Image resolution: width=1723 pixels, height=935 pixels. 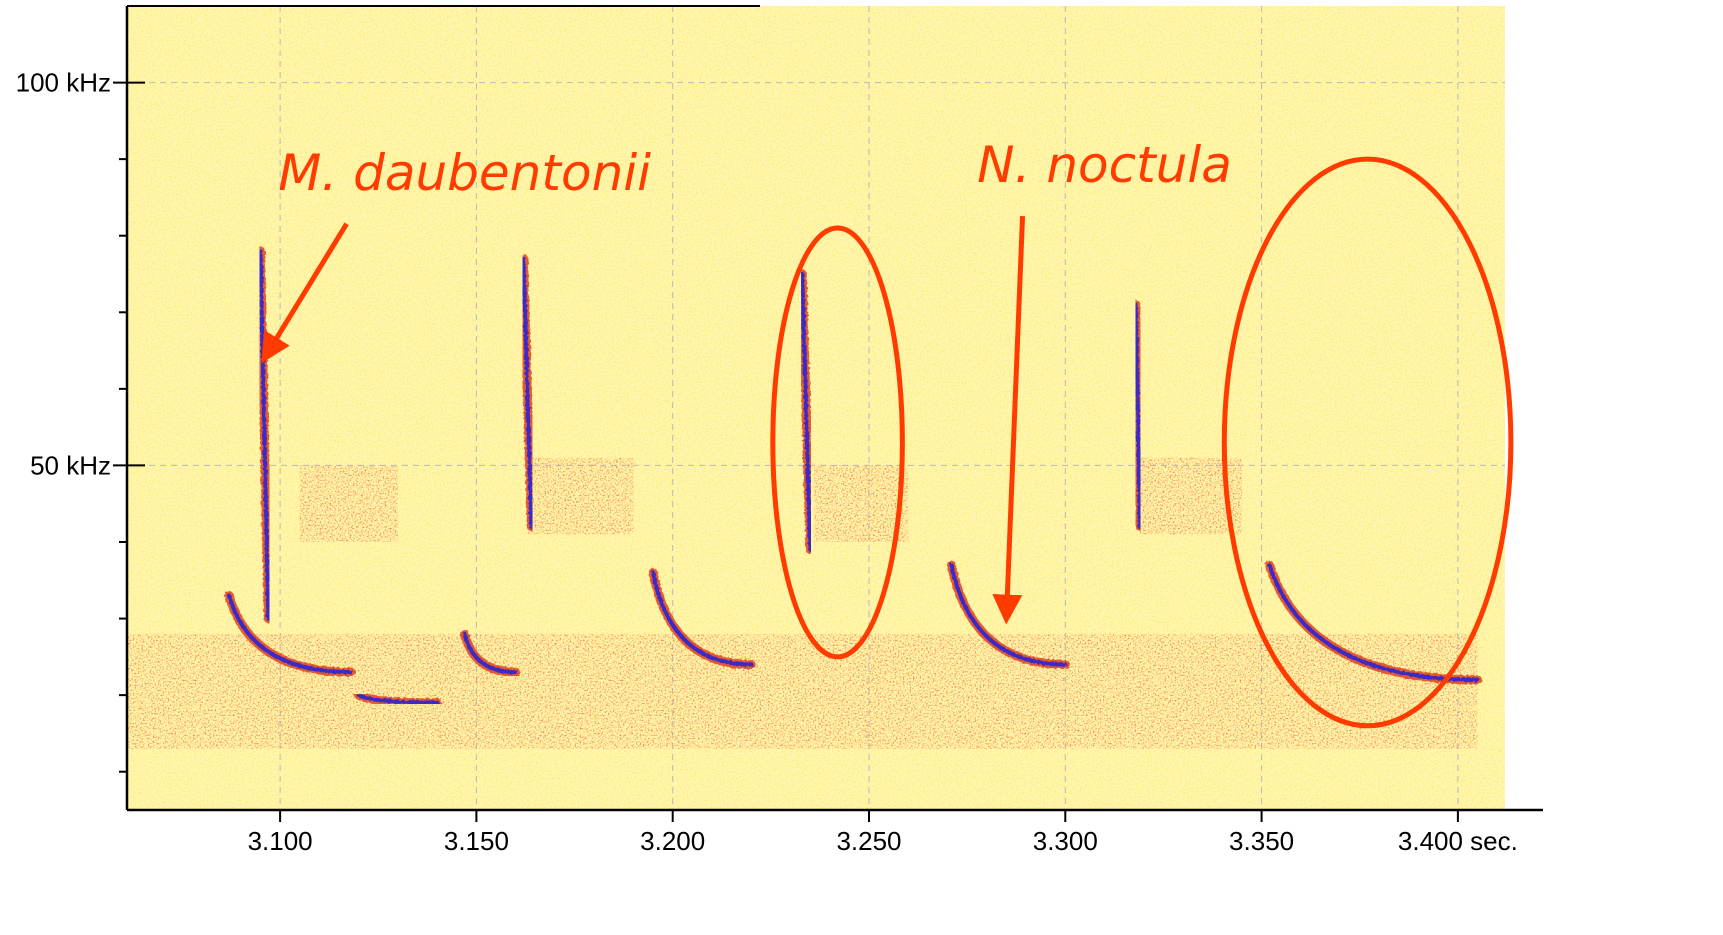 What do you see at coordinates (1104, 165) in the screenshot?
I see `annotation-label: N. noctula` at bounding box center [1104, 165].